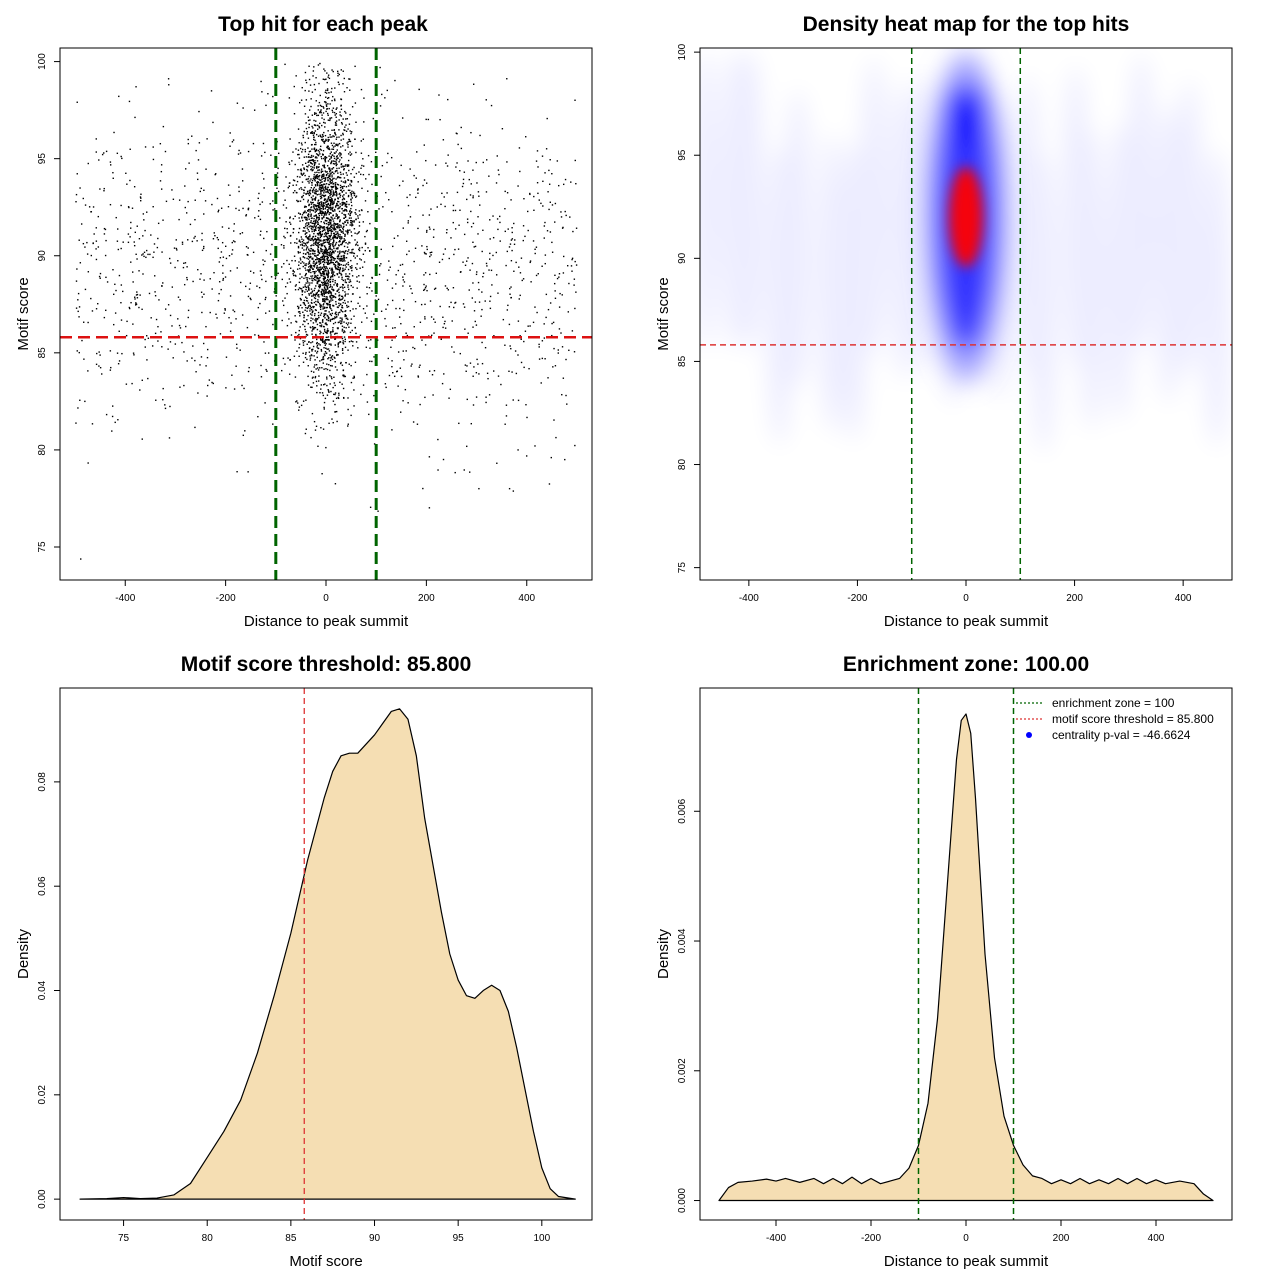  I want to click on legend-label: centrality p-val = -46.6624, so click(1121, 735).